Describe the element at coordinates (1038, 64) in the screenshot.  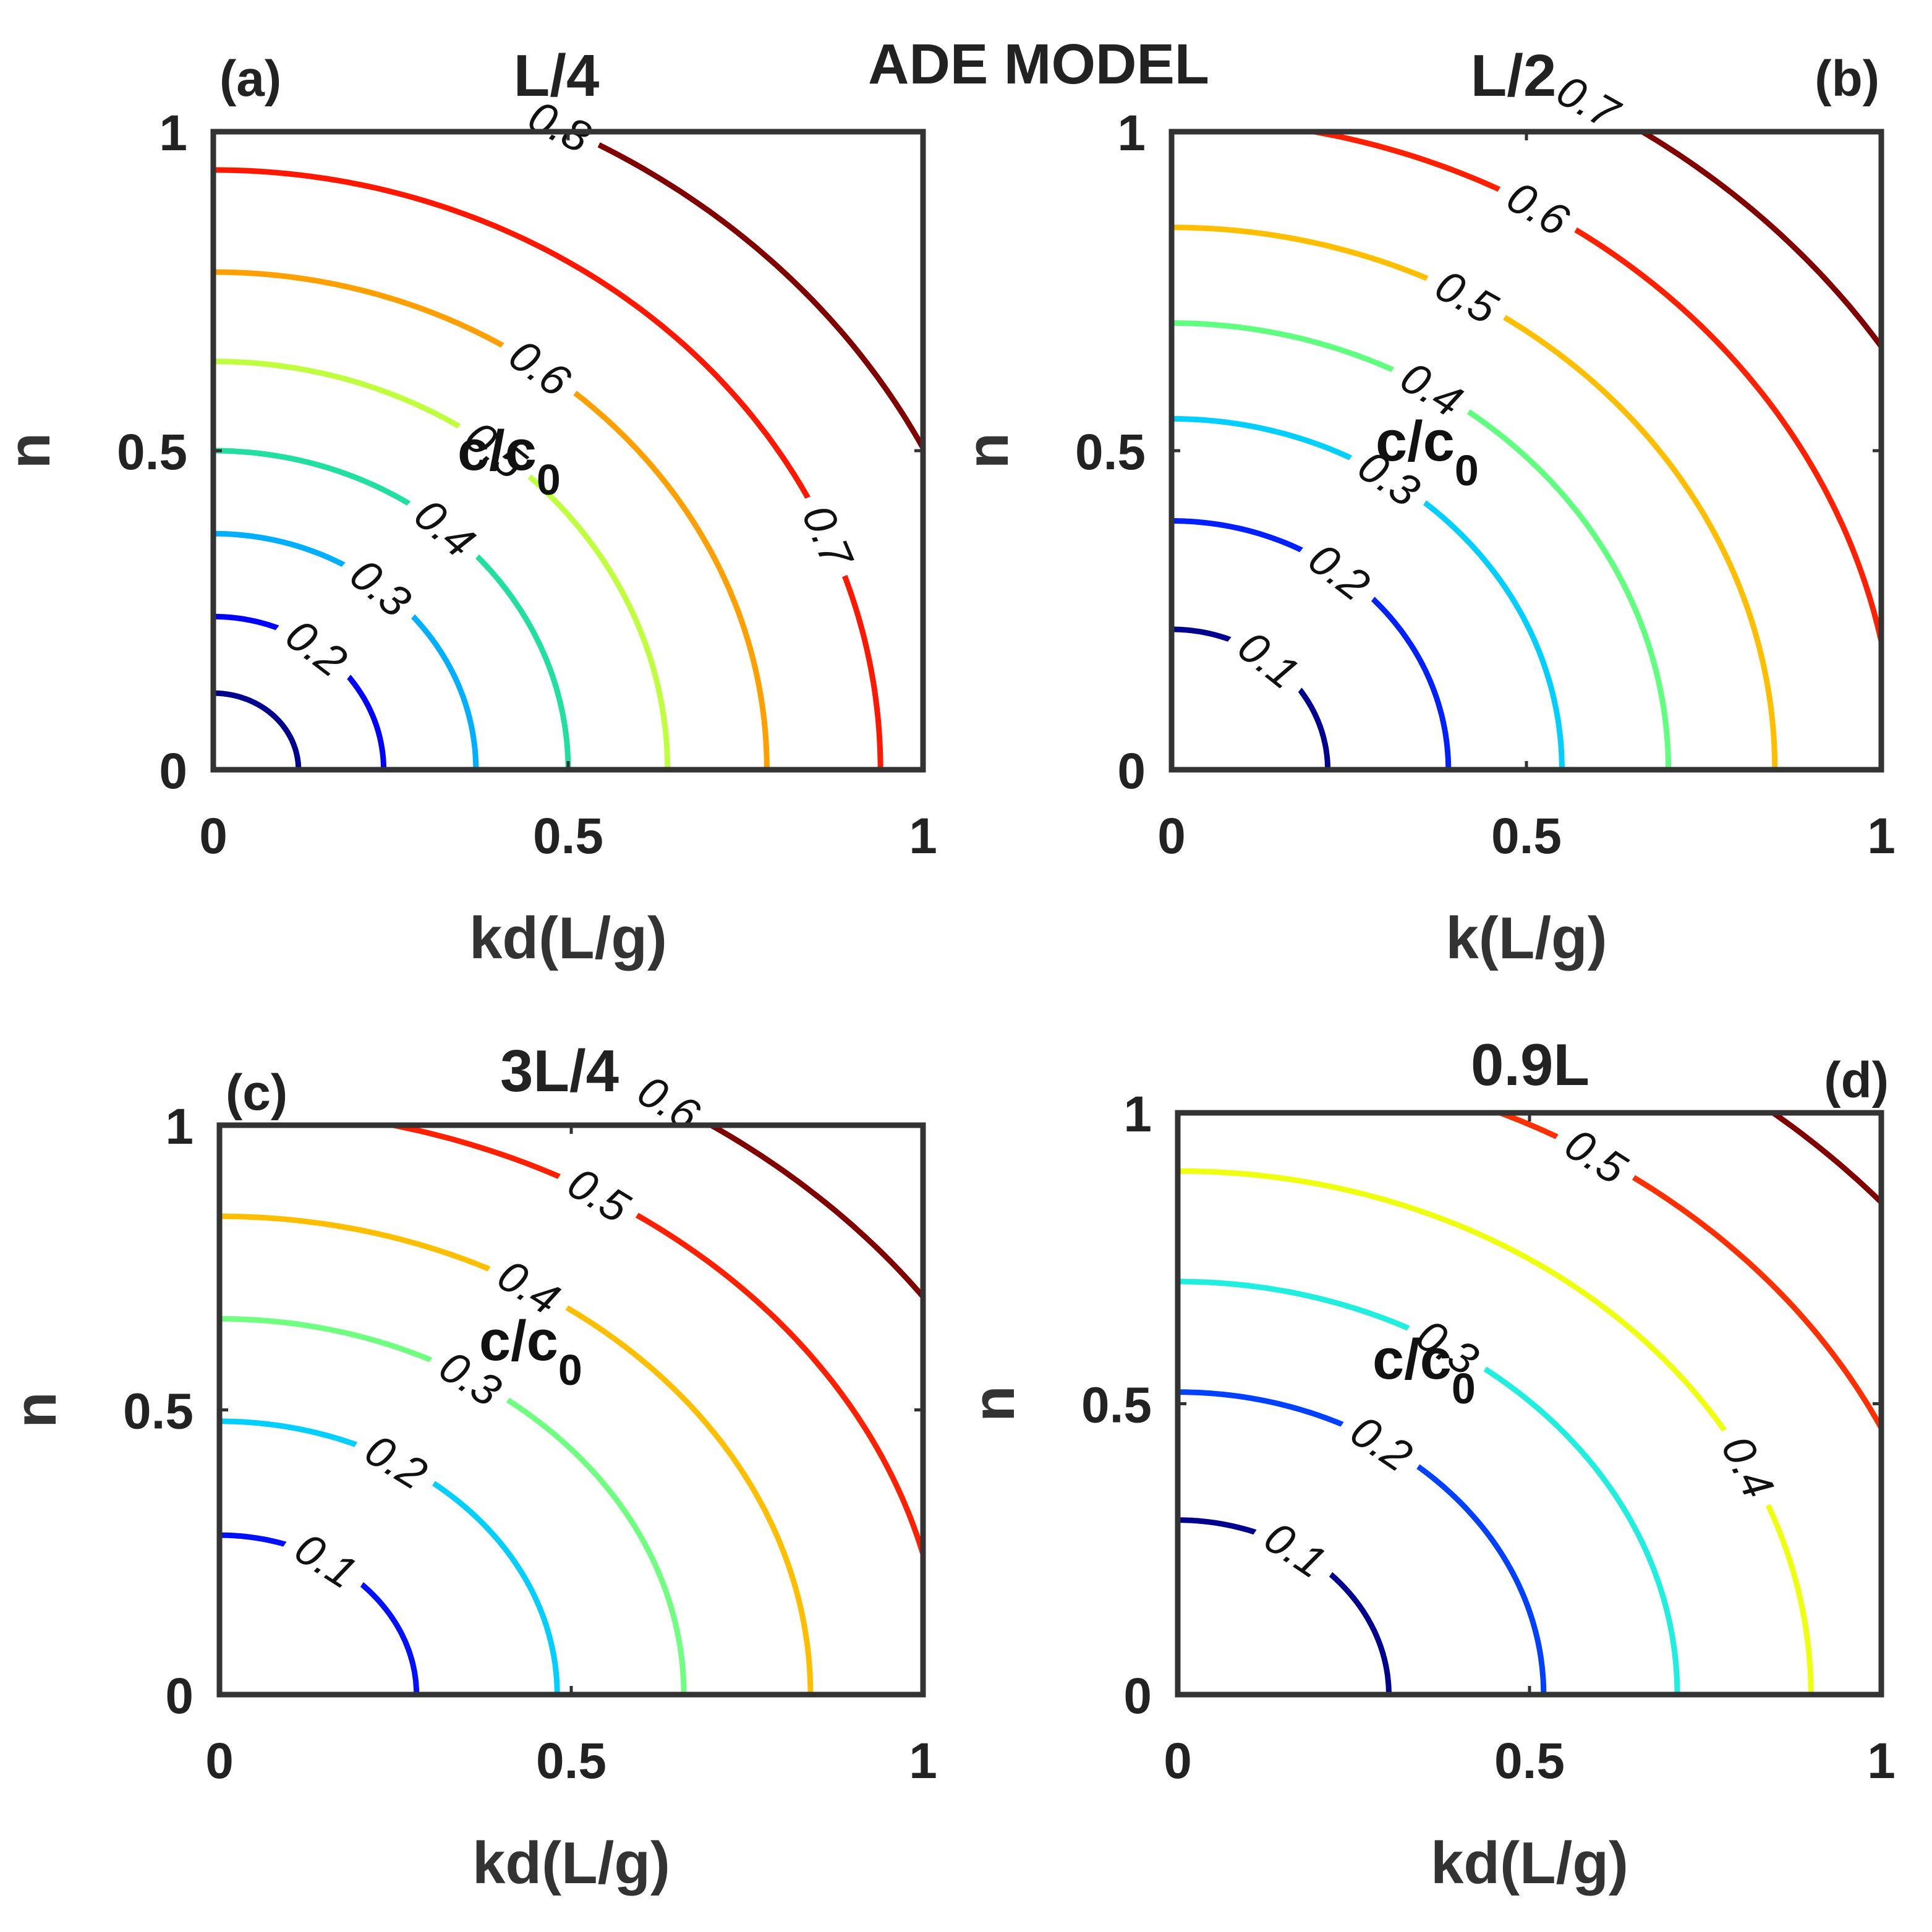
I see `figure-title: ADE MODEL` at that location.